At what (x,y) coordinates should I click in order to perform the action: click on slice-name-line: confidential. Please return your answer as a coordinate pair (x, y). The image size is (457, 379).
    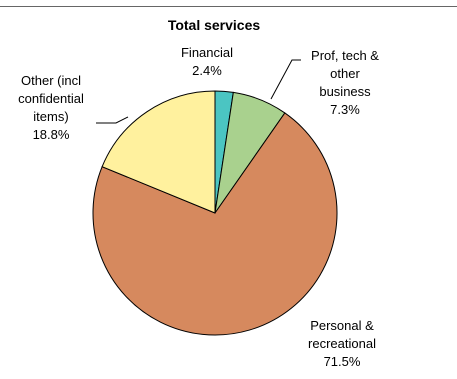
    Looking at the image, I should click on (51, 98).